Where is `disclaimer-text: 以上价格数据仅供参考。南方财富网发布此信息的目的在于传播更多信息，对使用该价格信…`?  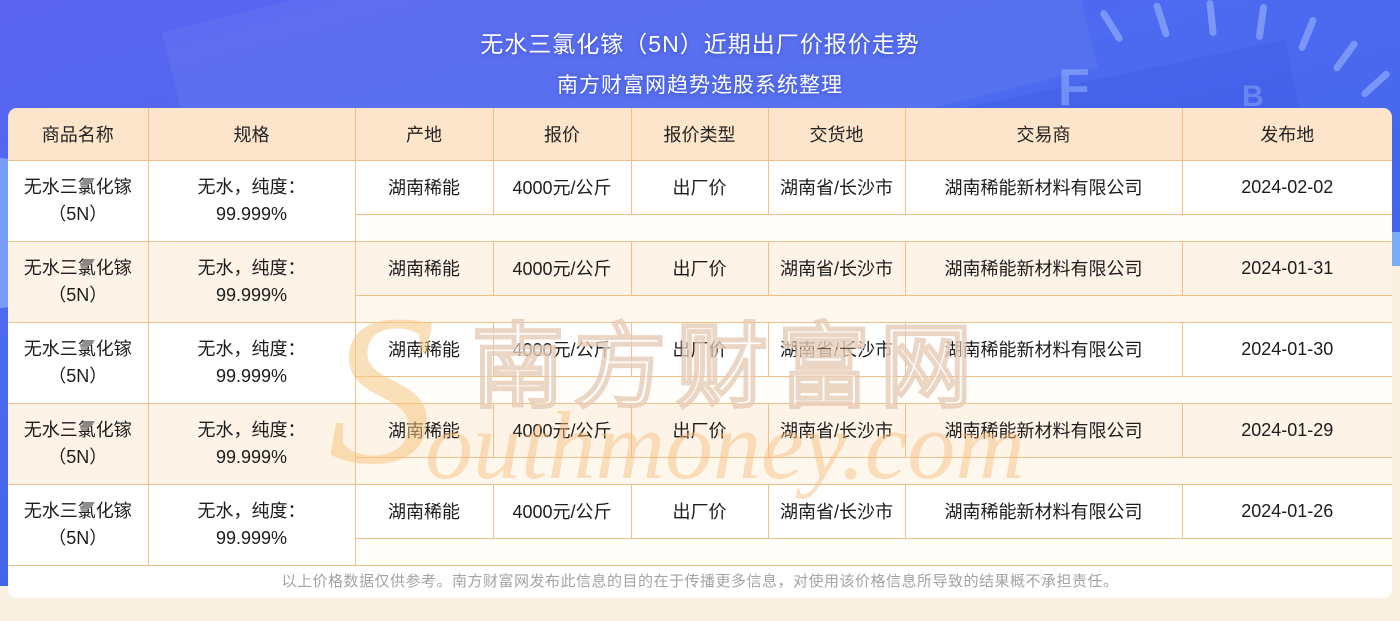 disclaimer-text: 以上价格数据仅供参考。南方财富网发布此信息的目的在于传播更多信息，对使用该价格信… is located at coordinates (700, 581).